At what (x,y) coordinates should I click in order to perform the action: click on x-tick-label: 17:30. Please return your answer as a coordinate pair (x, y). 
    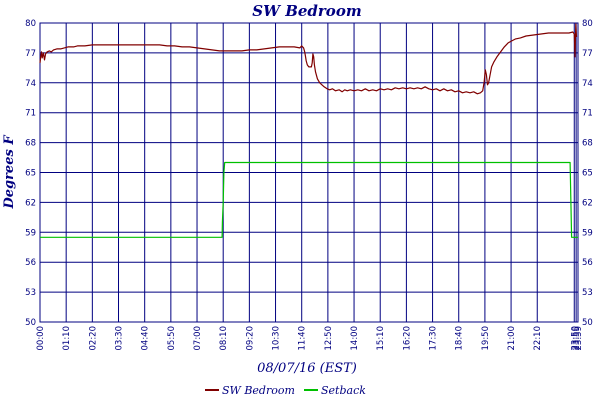
    Looking at the image, I should click on (434, 338).